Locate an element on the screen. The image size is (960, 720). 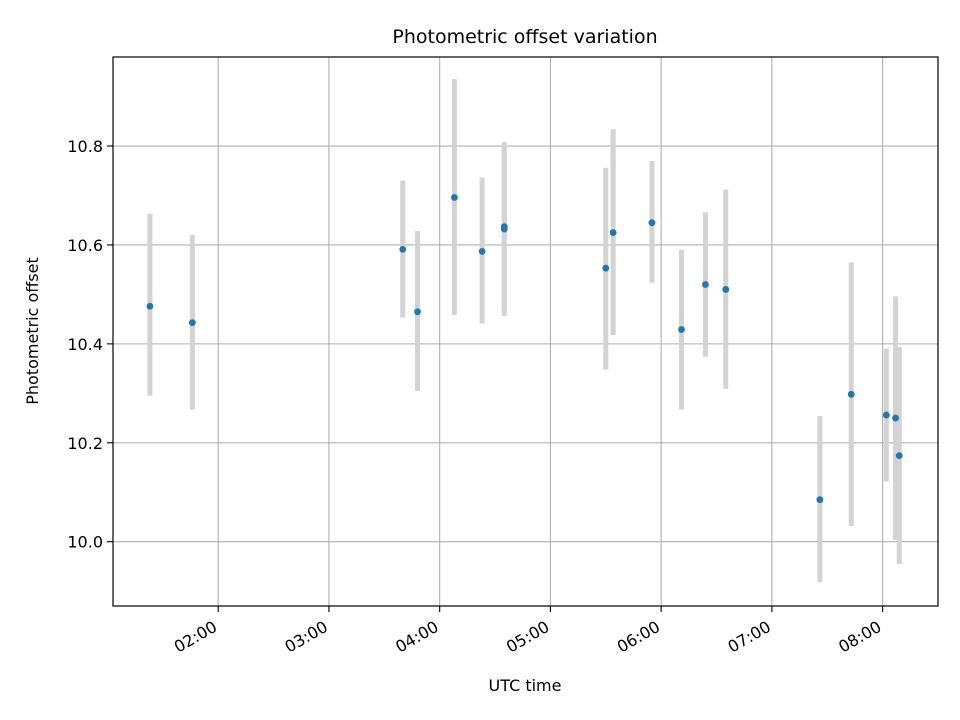
y-tick-label: 10.4 is located at coordinates (85, 344).